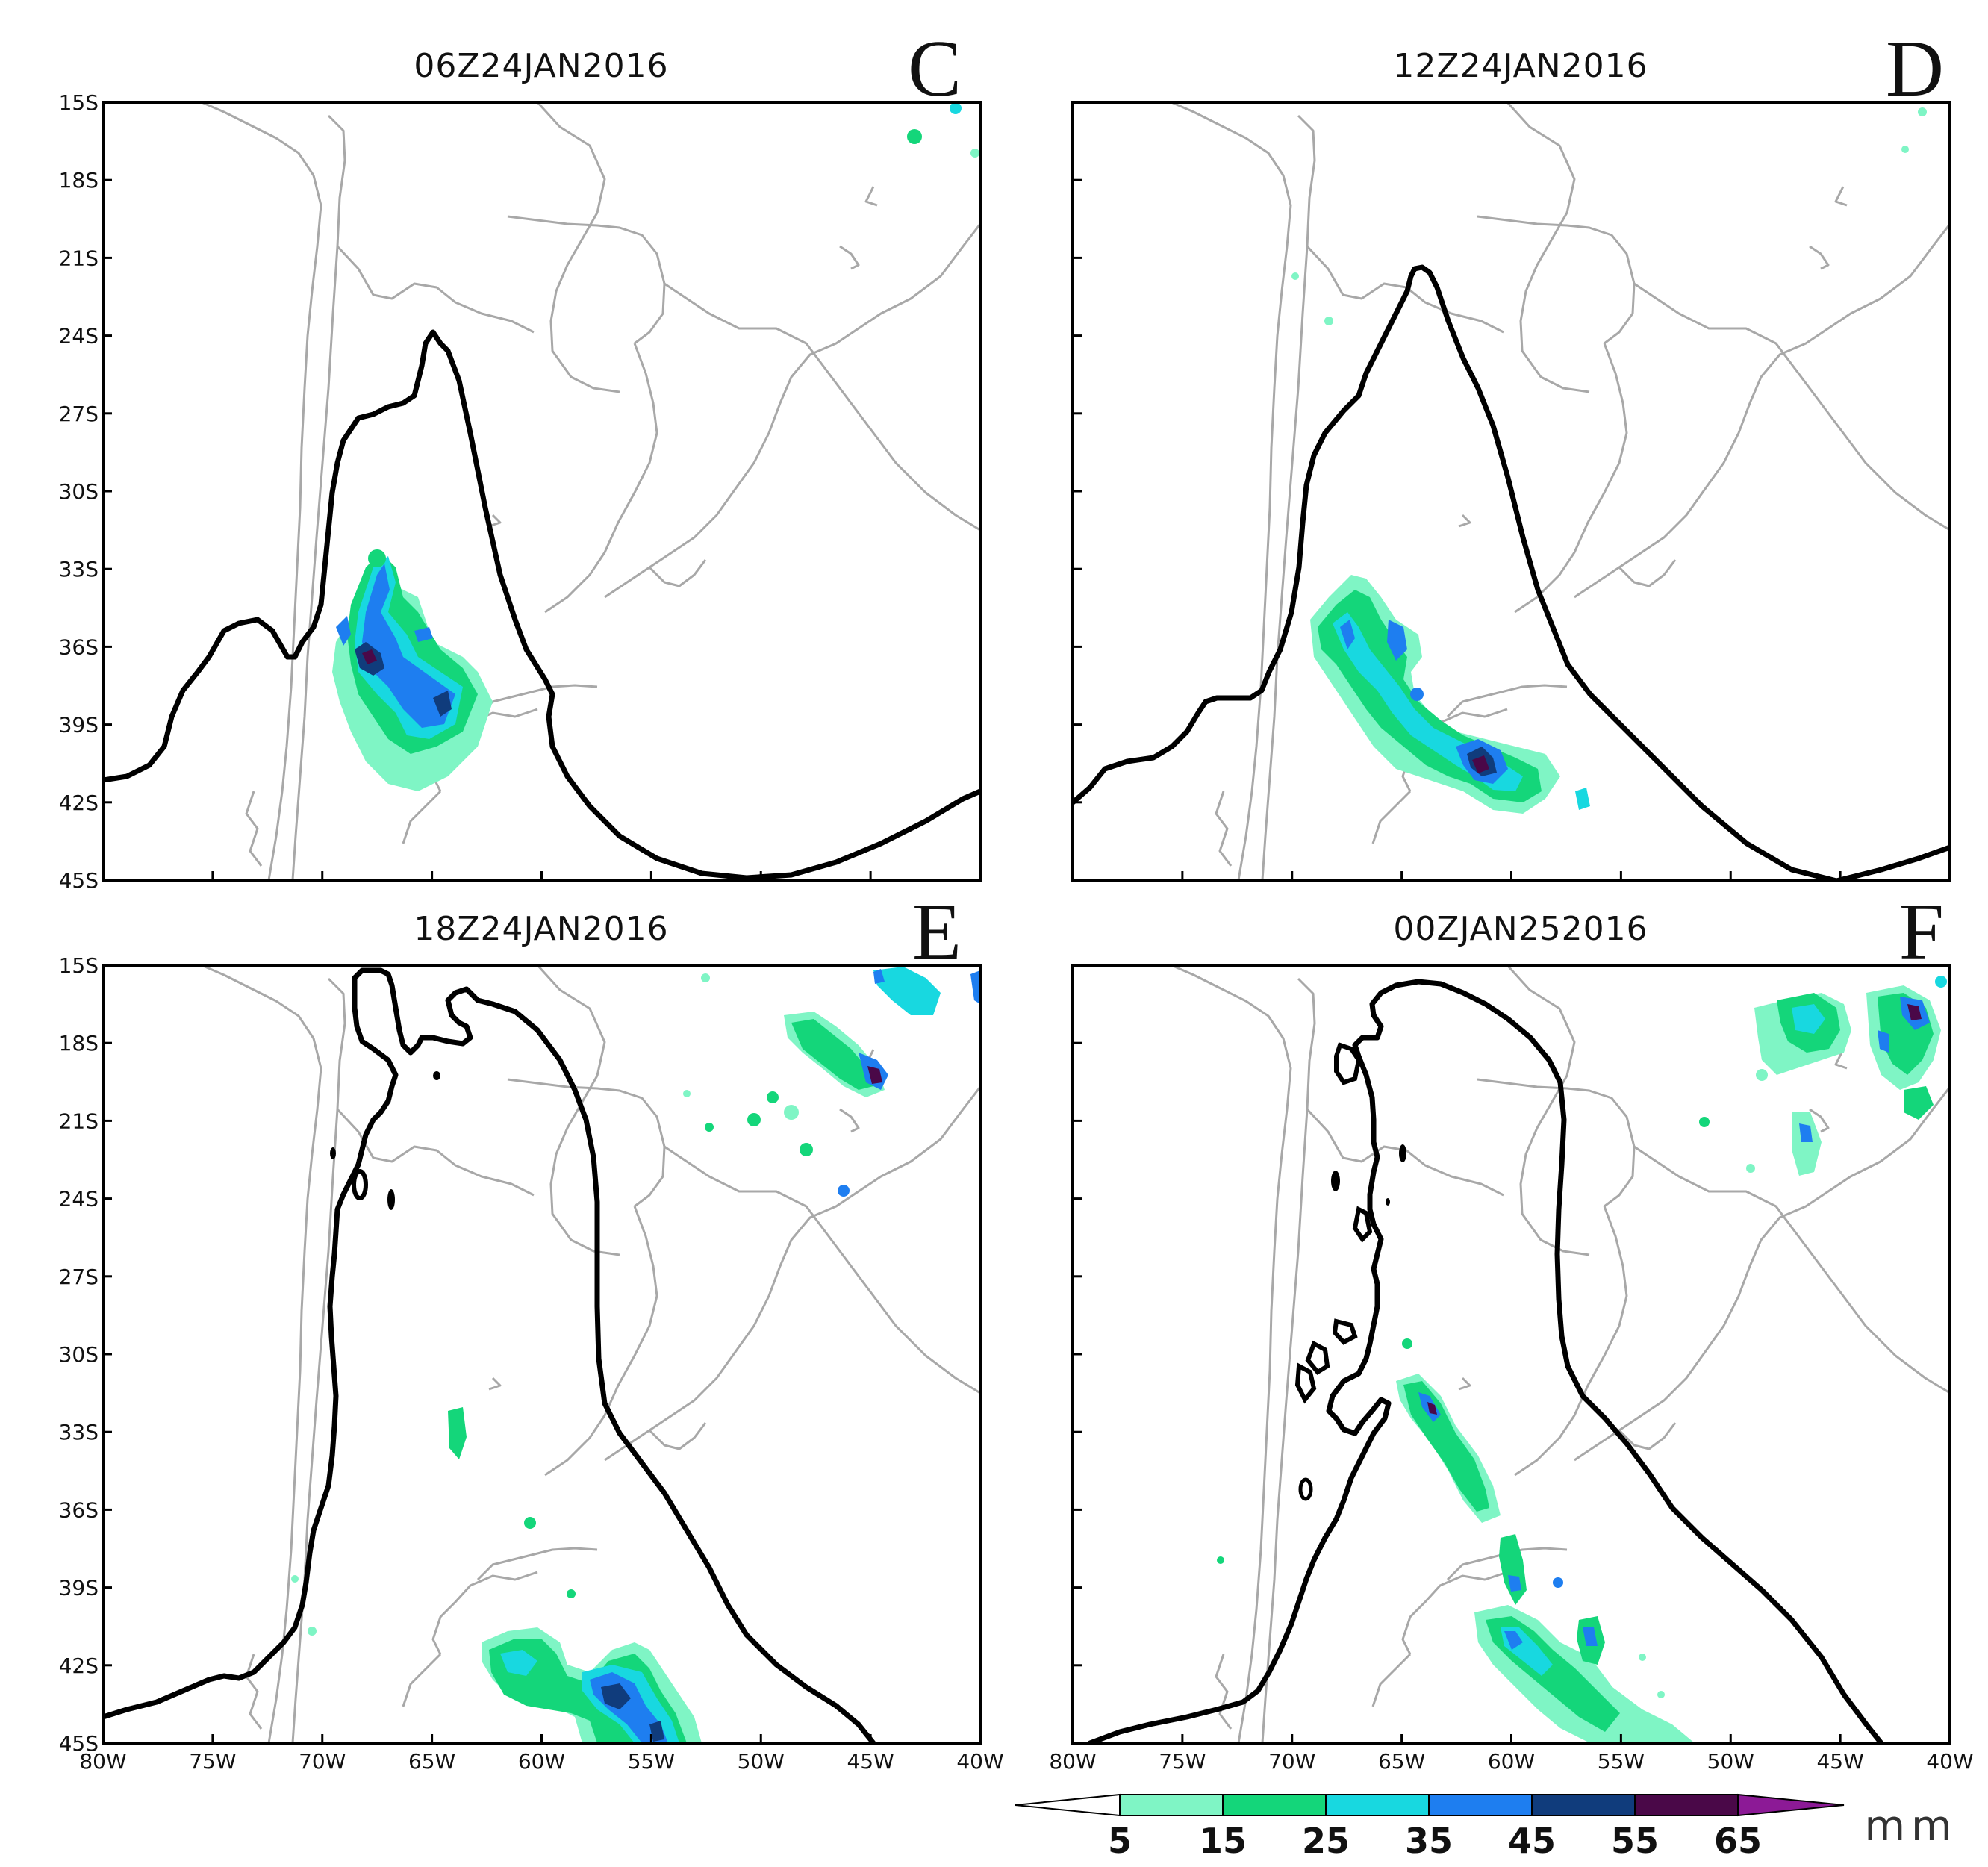 Image resolution: width=1988 pixels, height=1867 pixels. I want to click on colorbar-upper-arrow, so click(1791, 1805).